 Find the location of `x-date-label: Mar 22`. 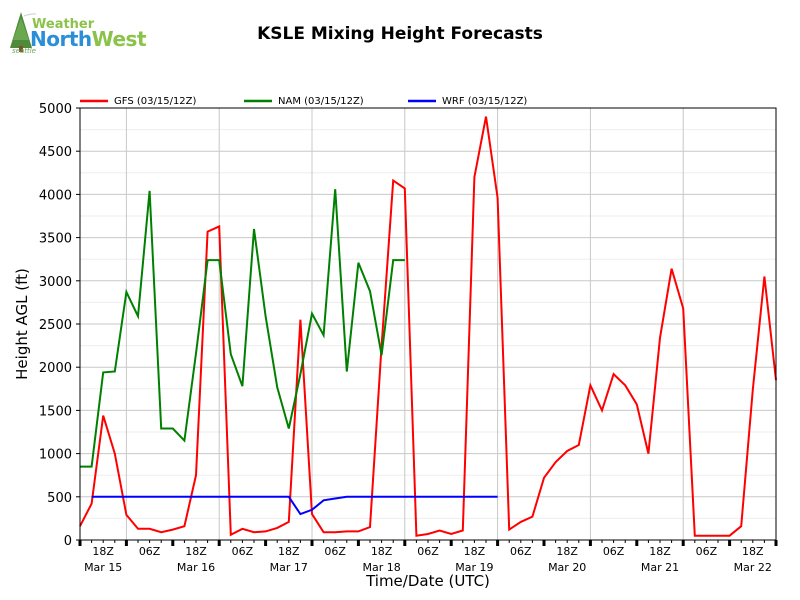

x-date-label: Mar 22 is located at coordinates (753, 567).